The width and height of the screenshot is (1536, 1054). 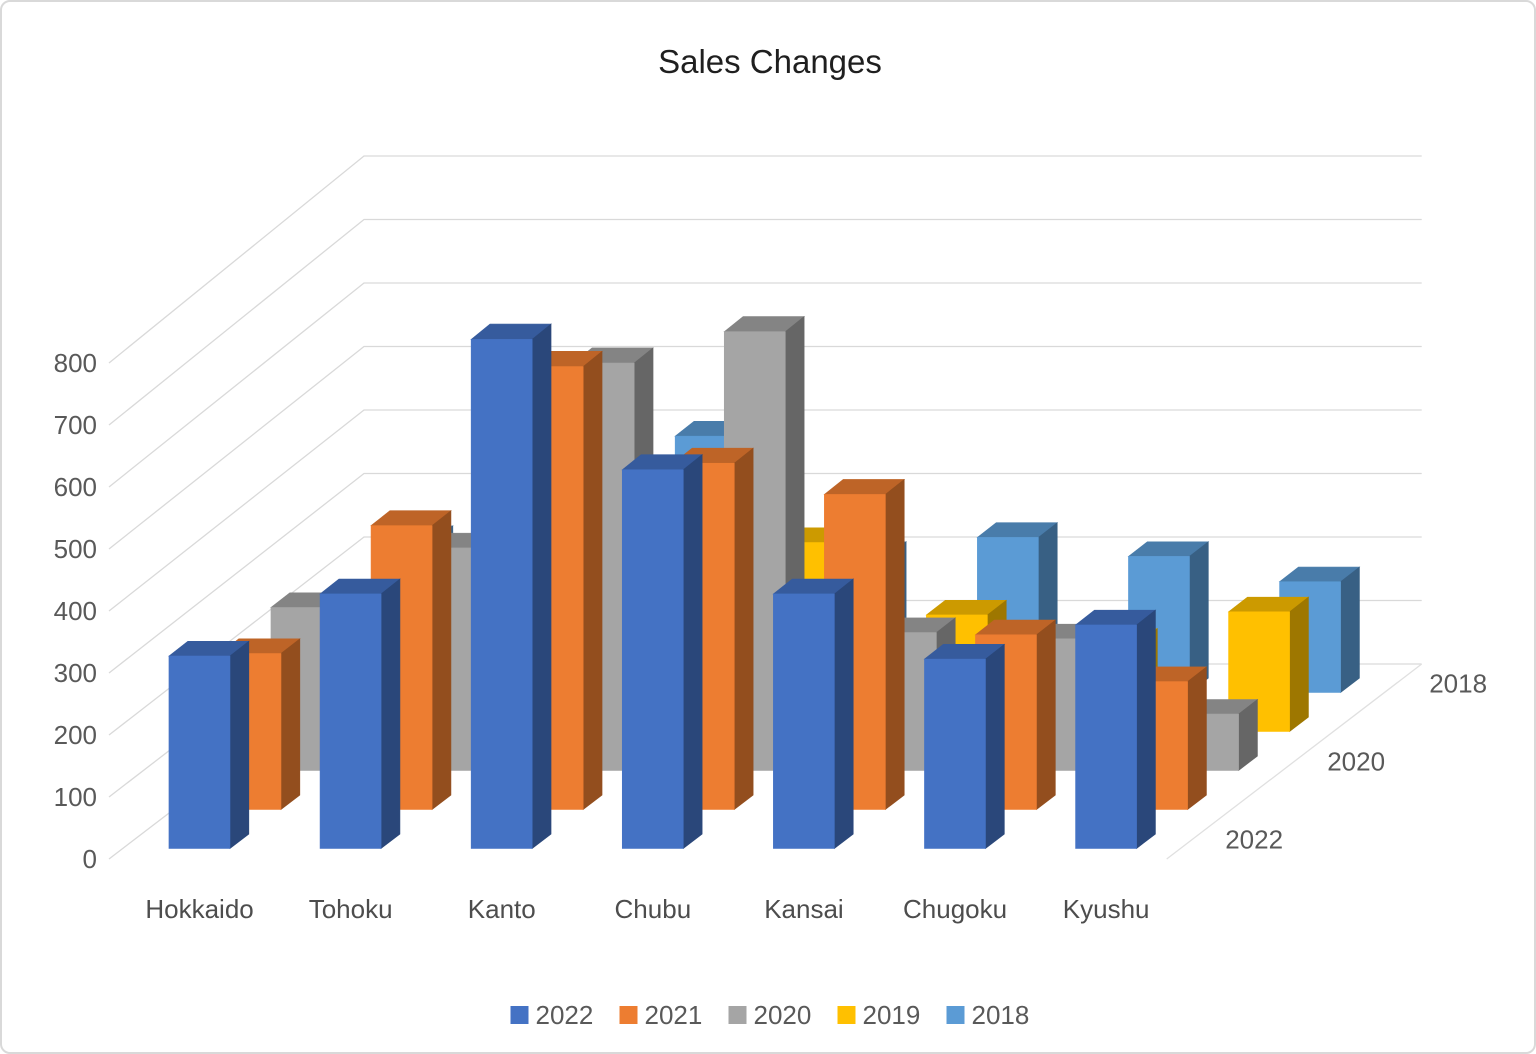 I want to click on depth-axis-labels: 2022 2020 2018, so click(x=1356, y=762).